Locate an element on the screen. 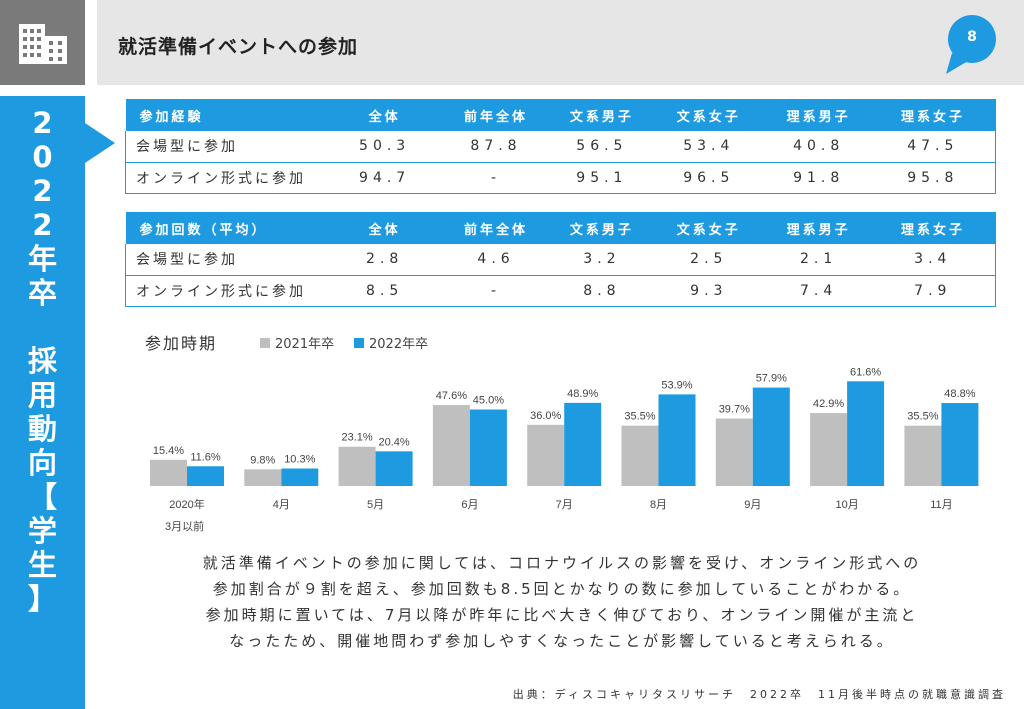 This screenshot has width=1024, height=709. page-number-badge: 8 is located at coordinates (972, 44).